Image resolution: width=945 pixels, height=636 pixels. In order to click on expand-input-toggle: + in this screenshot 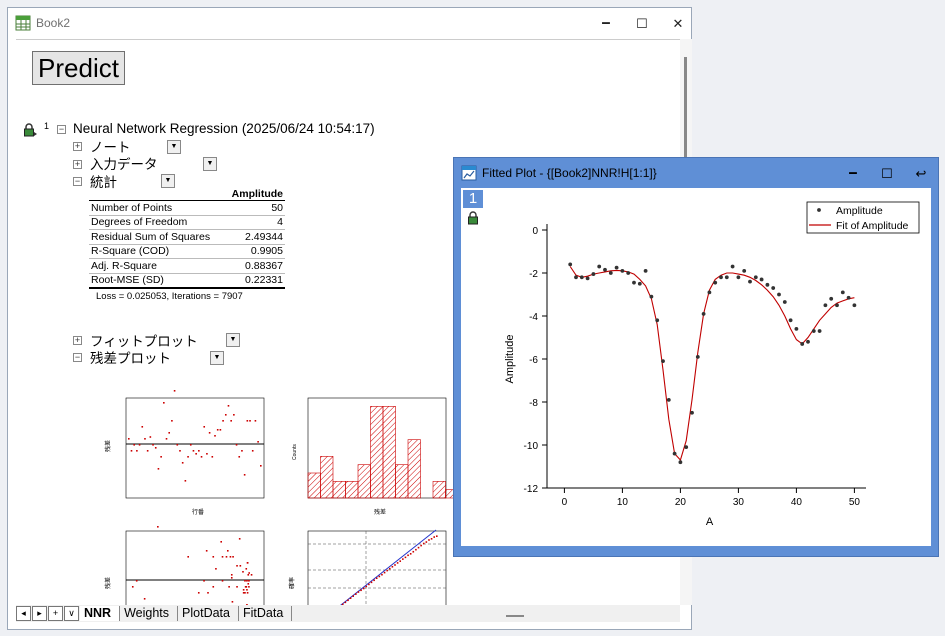, I will do `click(77, 164)`.